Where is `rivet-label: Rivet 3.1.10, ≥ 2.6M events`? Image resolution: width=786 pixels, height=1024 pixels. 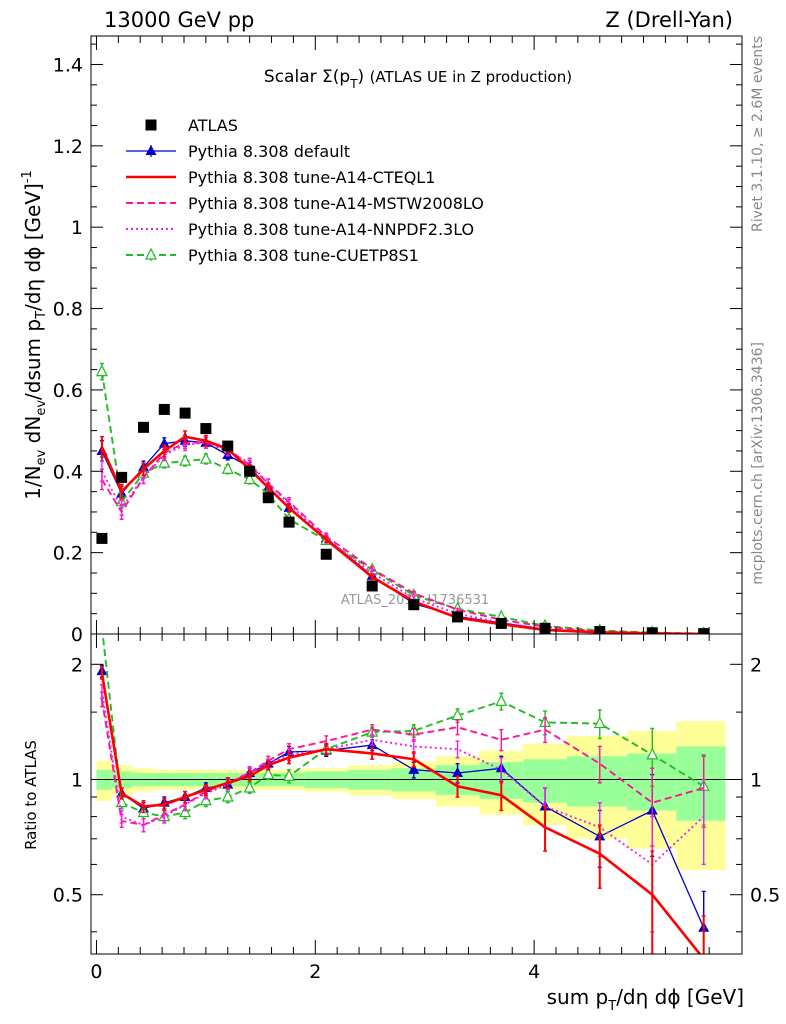 rivet-label: Rivet 3.1.10, ≥ 2.6M events is located at coordinates (758, 134).